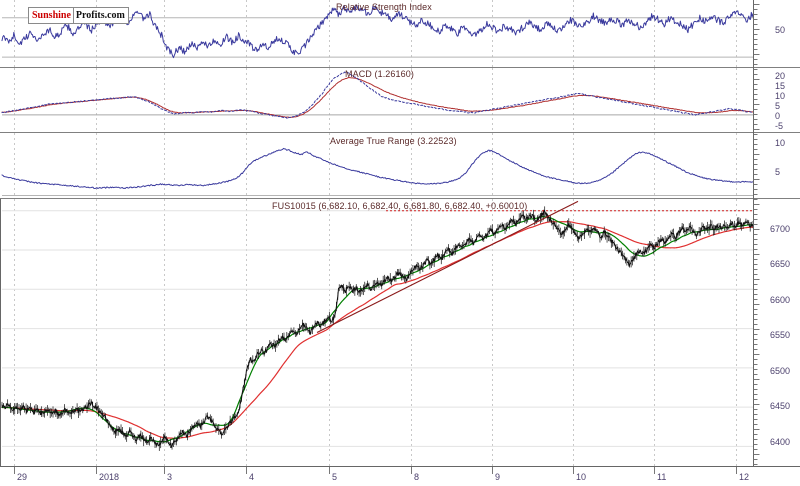  I want to click on xlabel-0: 29, so click(22, 477).